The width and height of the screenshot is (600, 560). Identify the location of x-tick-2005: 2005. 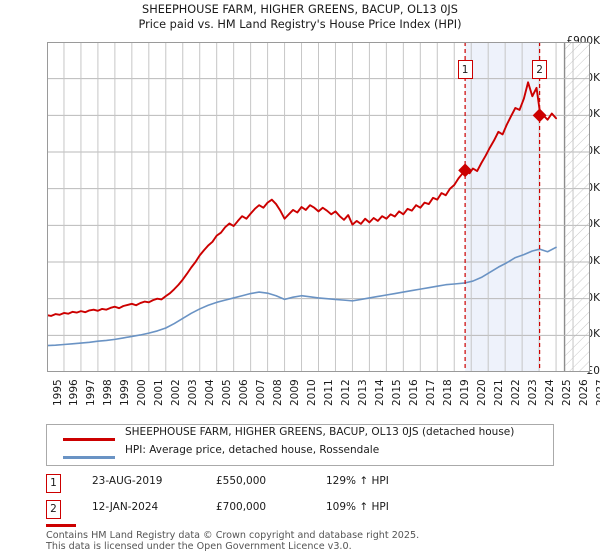
(227, 392).